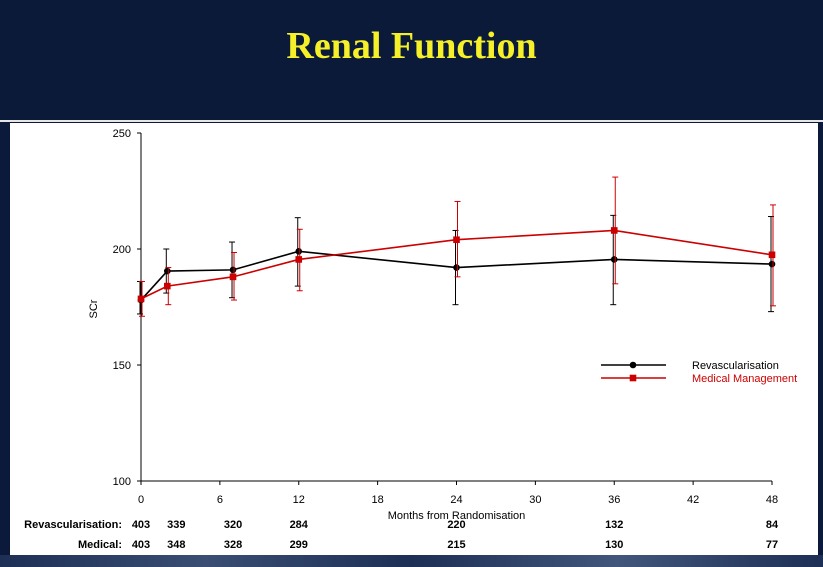 The width and height of the screenshot is (823, 567). I want to click on legend-label: Medical Management, so click(744, 379).